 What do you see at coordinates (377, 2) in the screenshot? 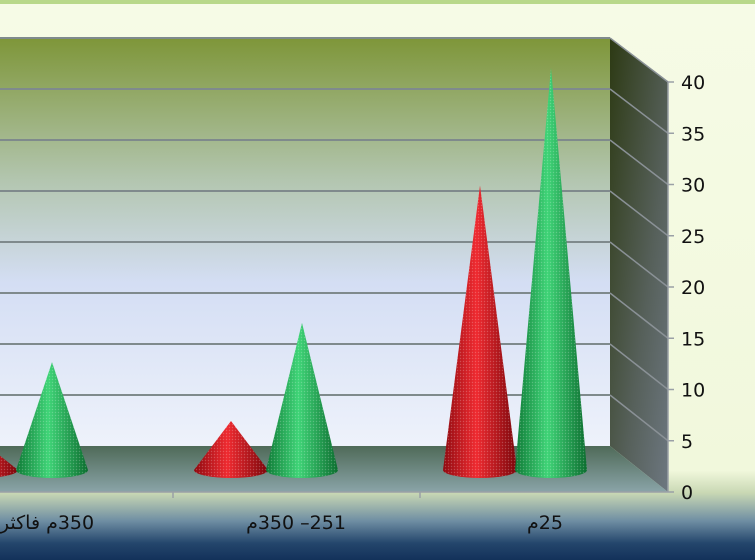
I see `top-rule` at bounding box center [377, 2].